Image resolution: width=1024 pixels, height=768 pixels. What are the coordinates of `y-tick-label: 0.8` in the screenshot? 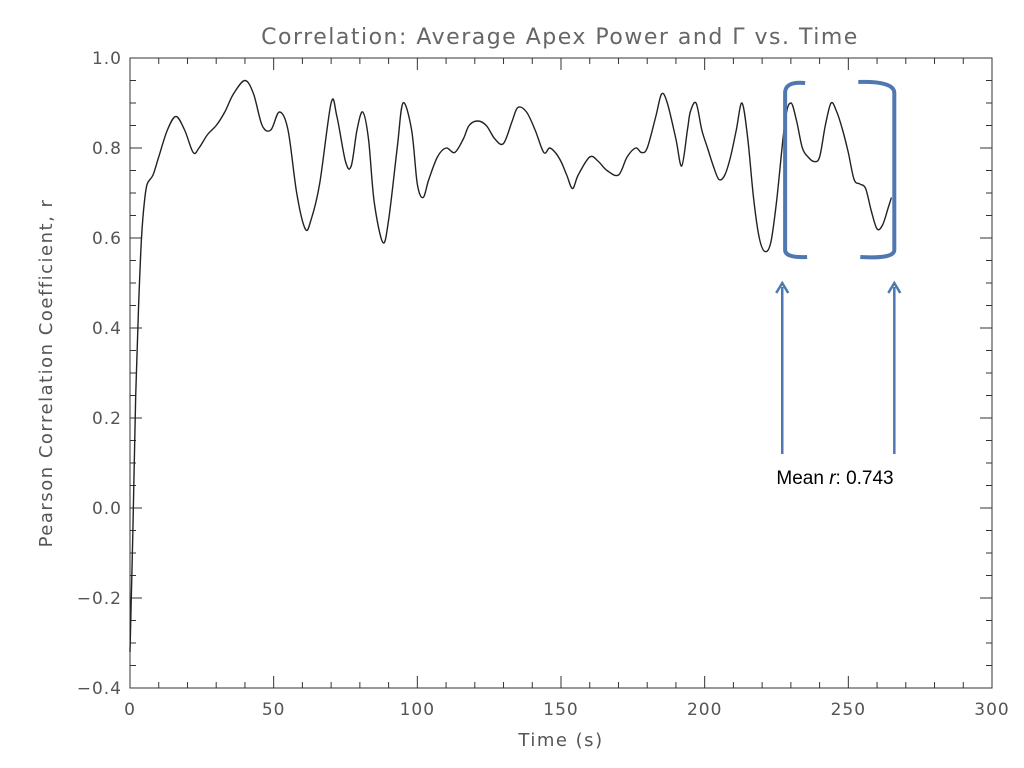 It's located at (107, 149).